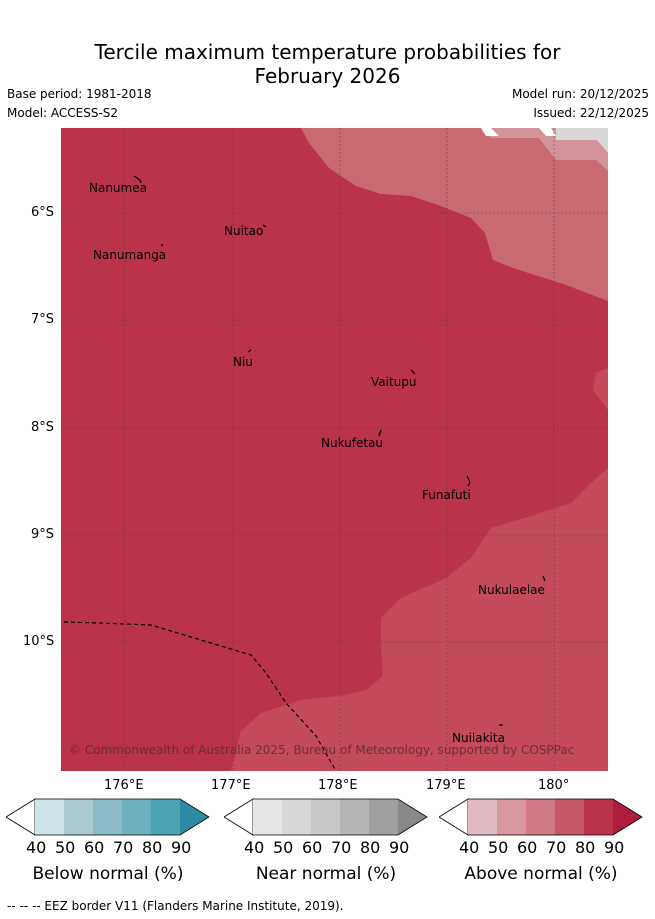  I want to click on below-normal-label: Below normal (%), so click(108, 874).